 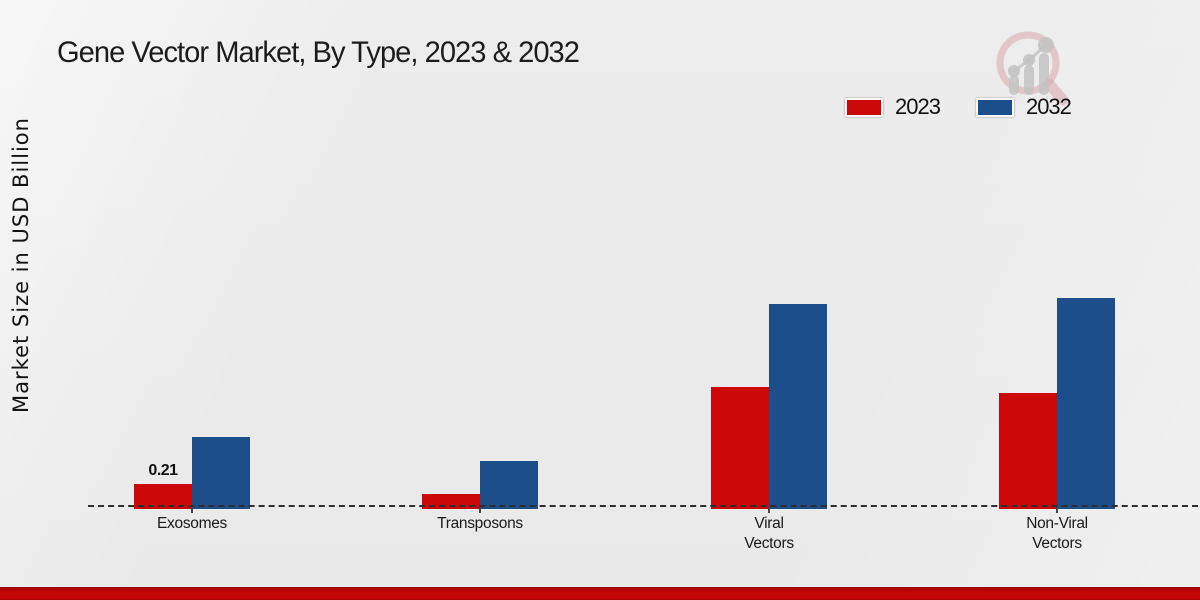 I want to click on bar-2032-viral-vectors, so click(x=798, y=406).